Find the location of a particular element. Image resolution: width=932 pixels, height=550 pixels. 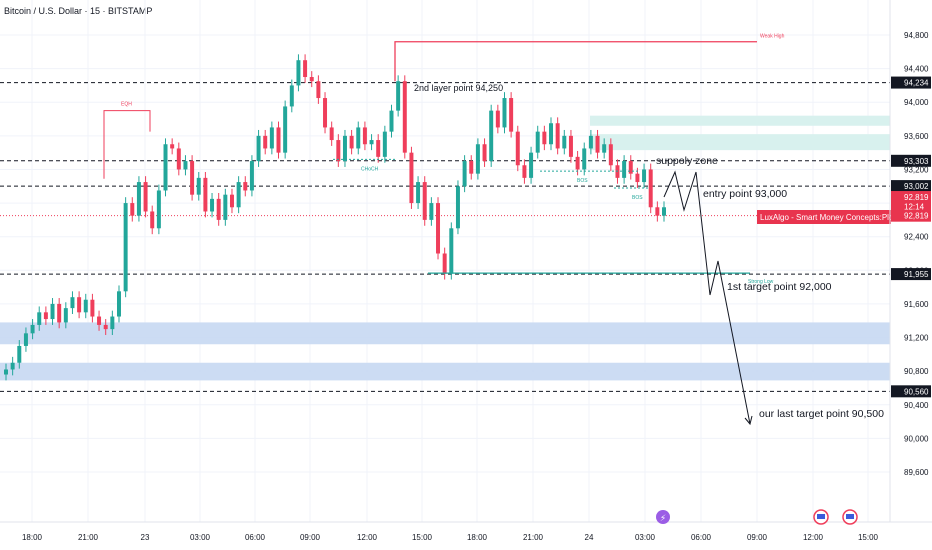

price-tick: 94,000 is located at coordinates (916, 102).